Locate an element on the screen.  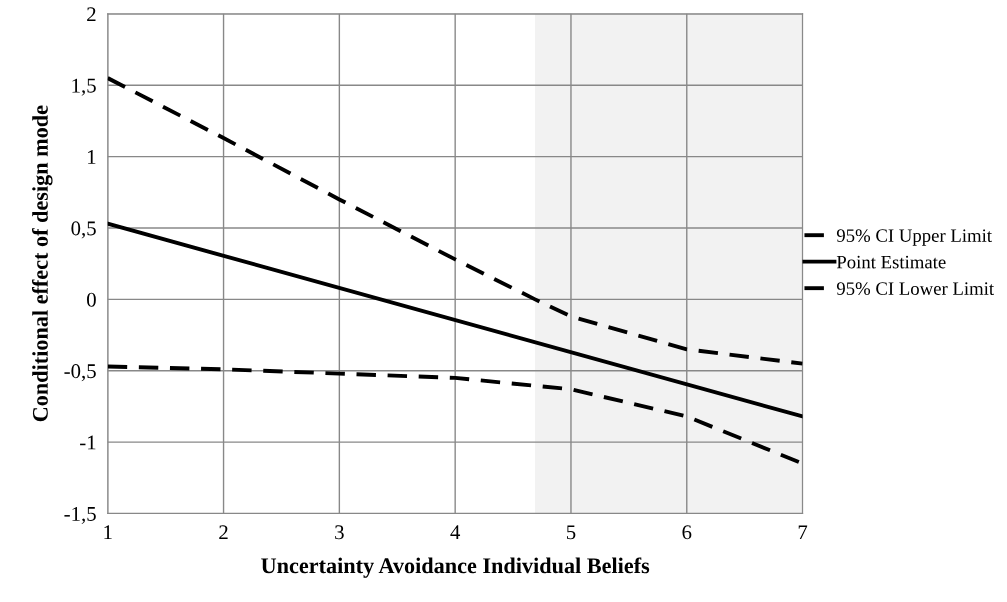
y-axis-title: Conditional effect of design mode is located at coordinates (42, 263).